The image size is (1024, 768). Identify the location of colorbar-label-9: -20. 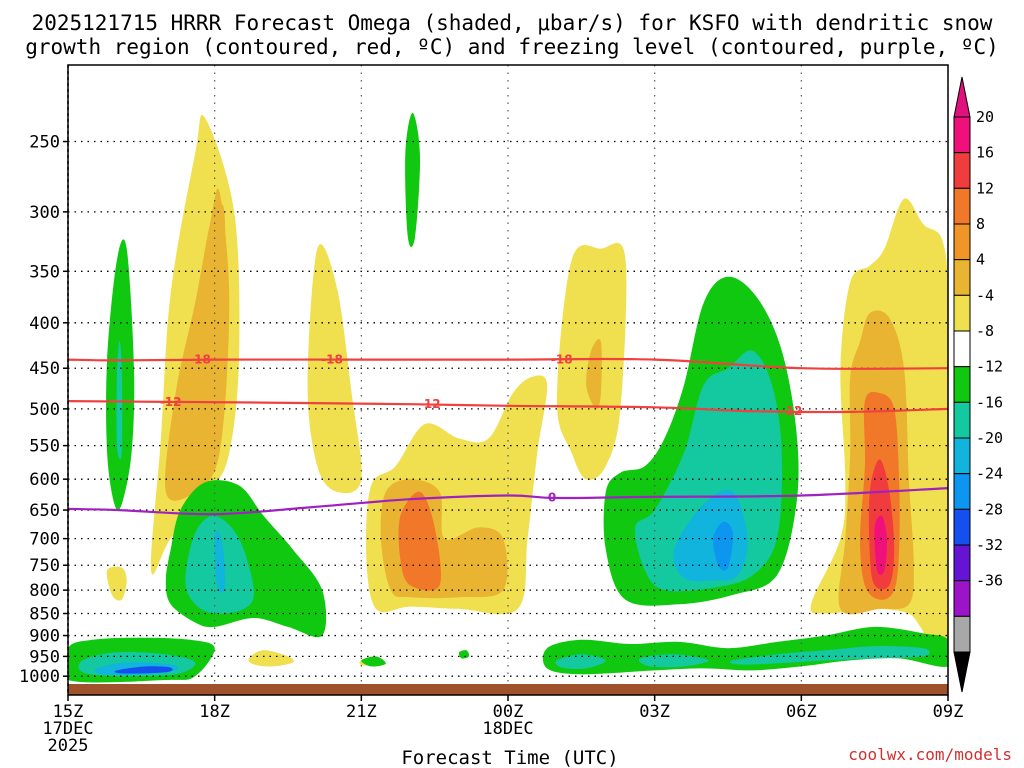
(989, 438).